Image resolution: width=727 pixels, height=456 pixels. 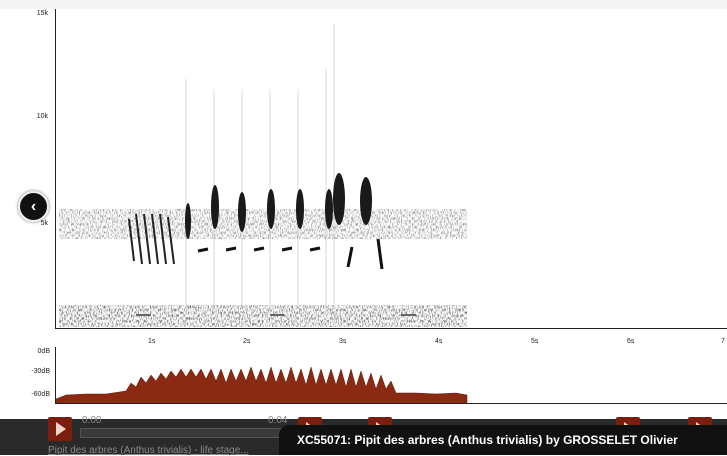 What do you see at coordinates (247, 341) in the screenshot?
I see `x-tick-2s: 2s` at bounding box center [247, 341].